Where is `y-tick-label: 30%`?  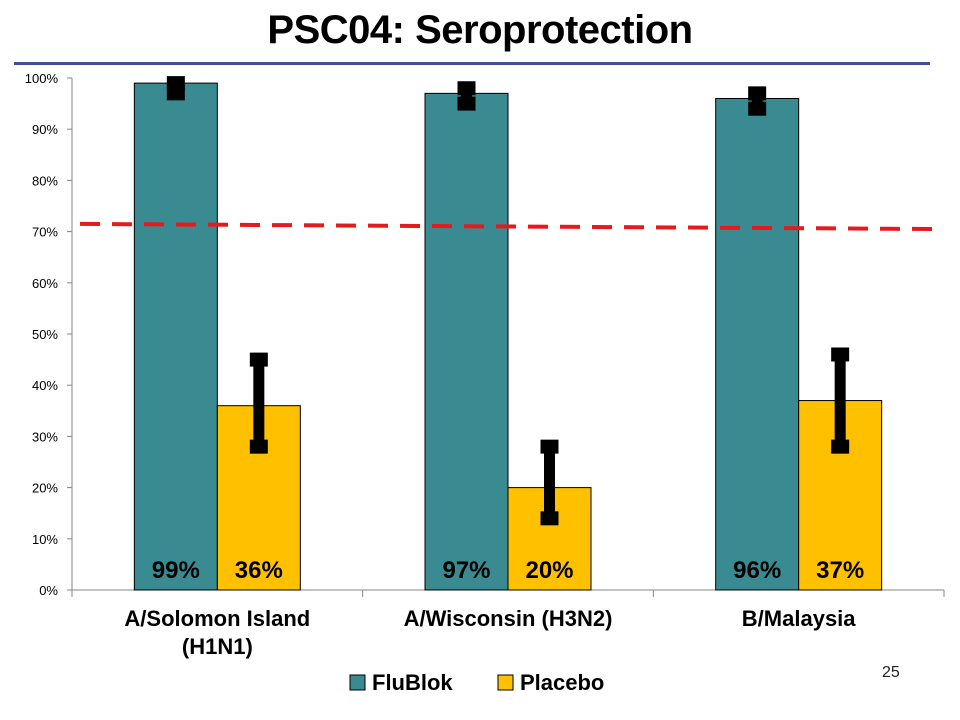
y-tick-label: 30% is located at coordinates (45, 436).